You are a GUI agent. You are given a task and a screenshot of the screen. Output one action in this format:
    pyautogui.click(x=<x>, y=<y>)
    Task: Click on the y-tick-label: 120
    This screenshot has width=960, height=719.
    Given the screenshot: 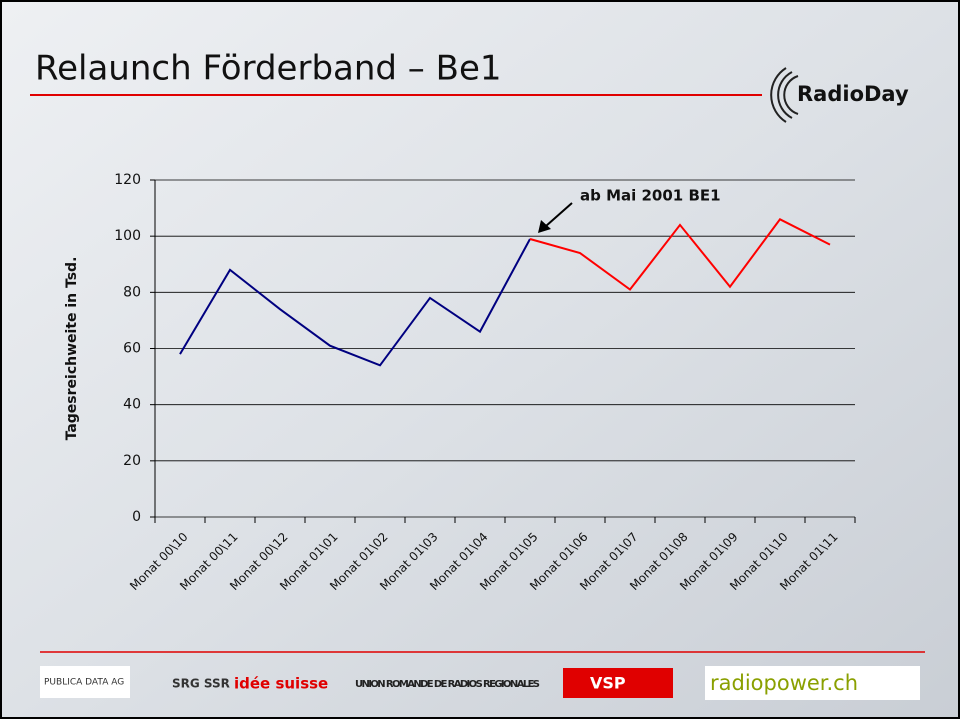 What is the action you would take?
    pyautogui.click(x=127, y=180)
    